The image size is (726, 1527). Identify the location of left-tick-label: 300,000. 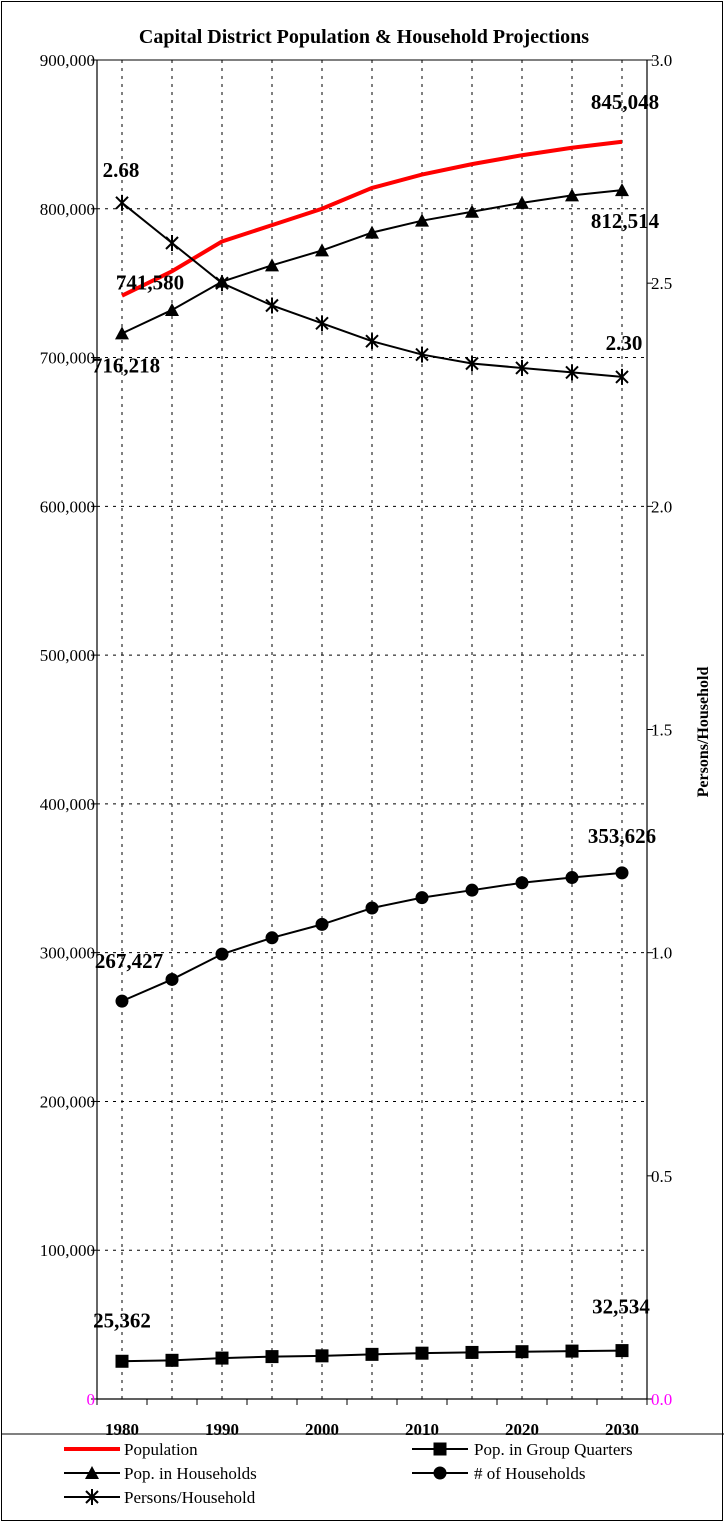
(67, 953).